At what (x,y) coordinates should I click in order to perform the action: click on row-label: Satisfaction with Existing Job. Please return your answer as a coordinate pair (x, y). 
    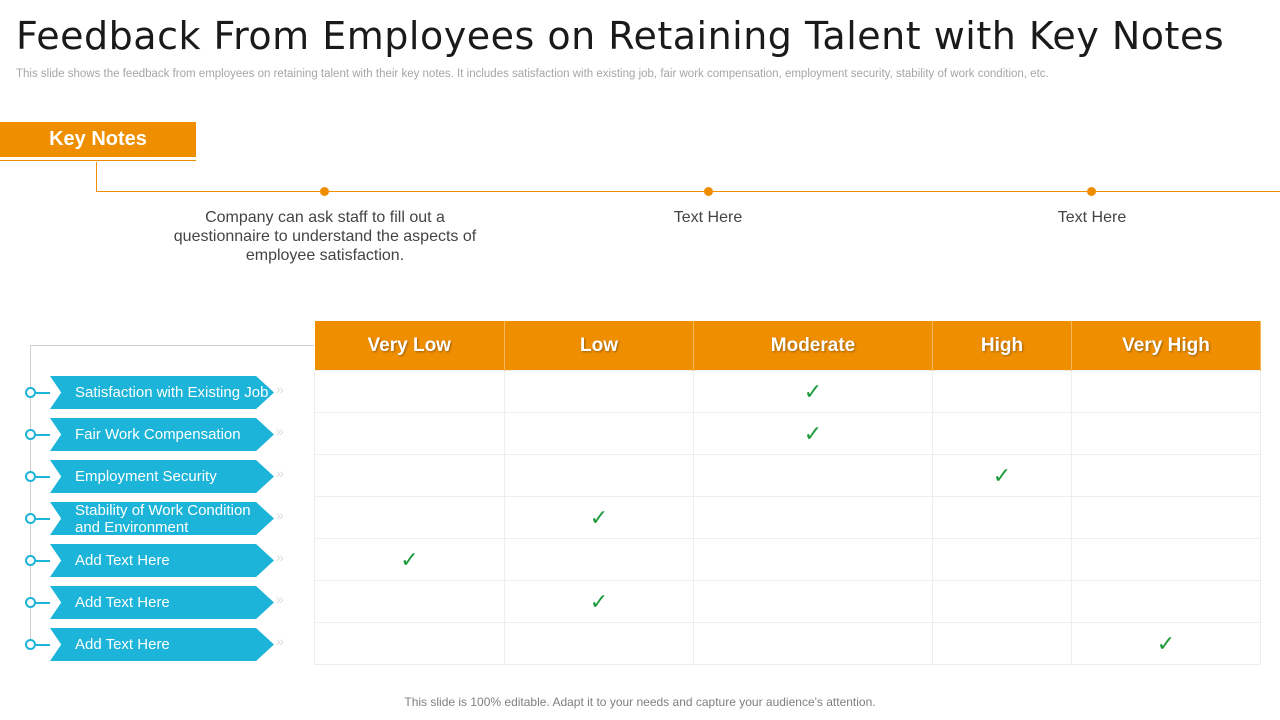
    Looking at the image, I should click on (162, 392).